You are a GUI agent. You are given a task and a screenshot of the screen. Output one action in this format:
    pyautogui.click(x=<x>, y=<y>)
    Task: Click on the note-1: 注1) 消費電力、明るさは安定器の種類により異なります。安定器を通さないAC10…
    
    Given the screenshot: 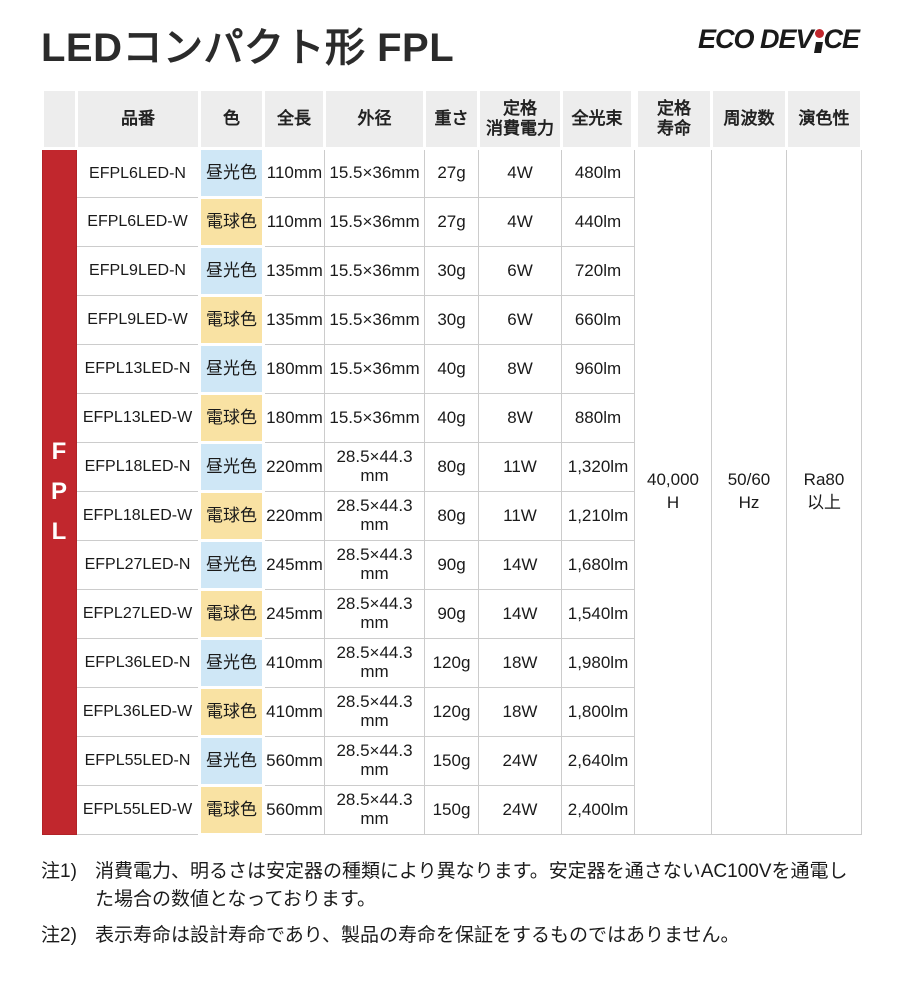 What is the action you would take?
    pyautogui.click(x=450, y=885)
    